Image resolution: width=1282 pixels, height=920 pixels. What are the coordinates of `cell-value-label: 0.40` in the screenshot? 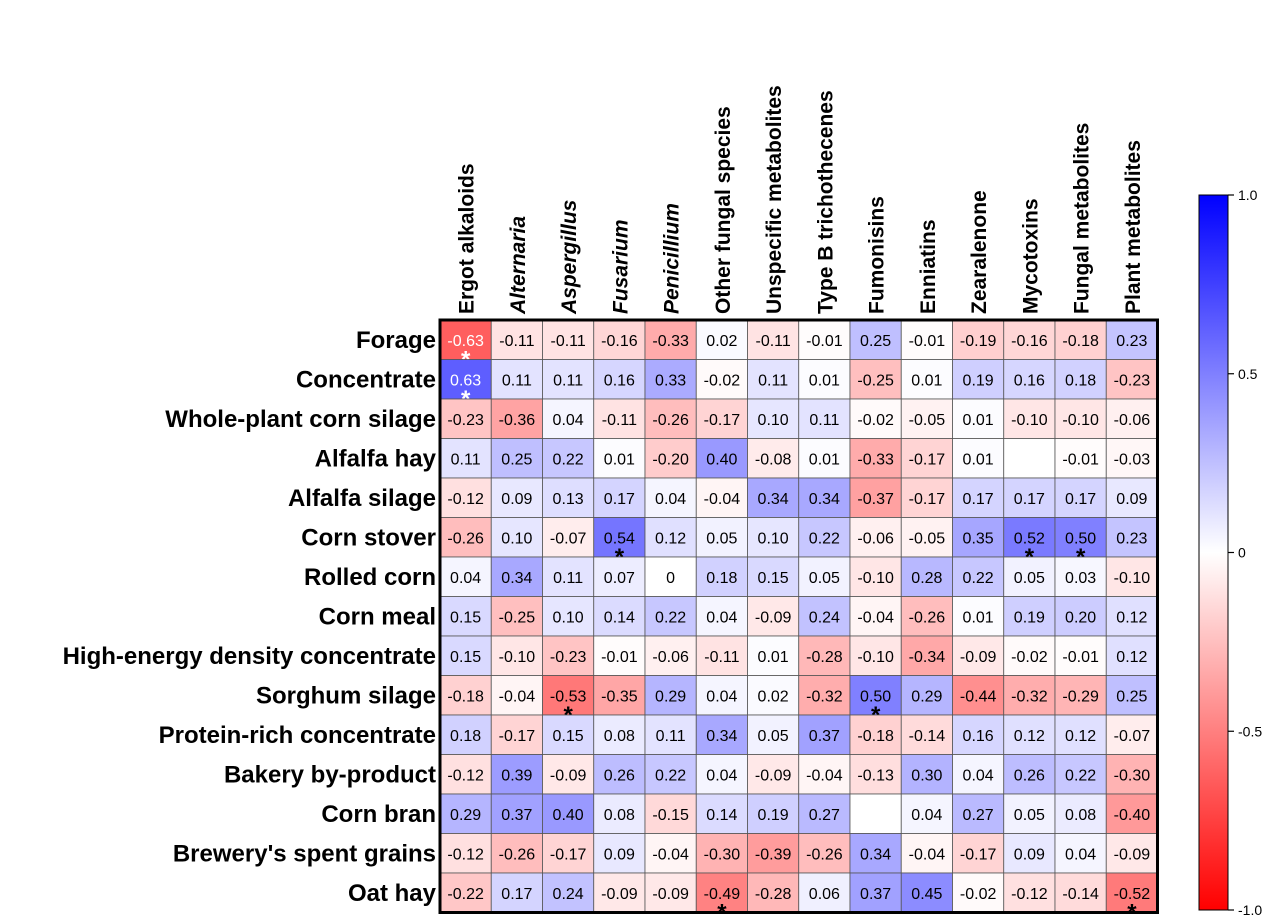 It's located at (721, 459).